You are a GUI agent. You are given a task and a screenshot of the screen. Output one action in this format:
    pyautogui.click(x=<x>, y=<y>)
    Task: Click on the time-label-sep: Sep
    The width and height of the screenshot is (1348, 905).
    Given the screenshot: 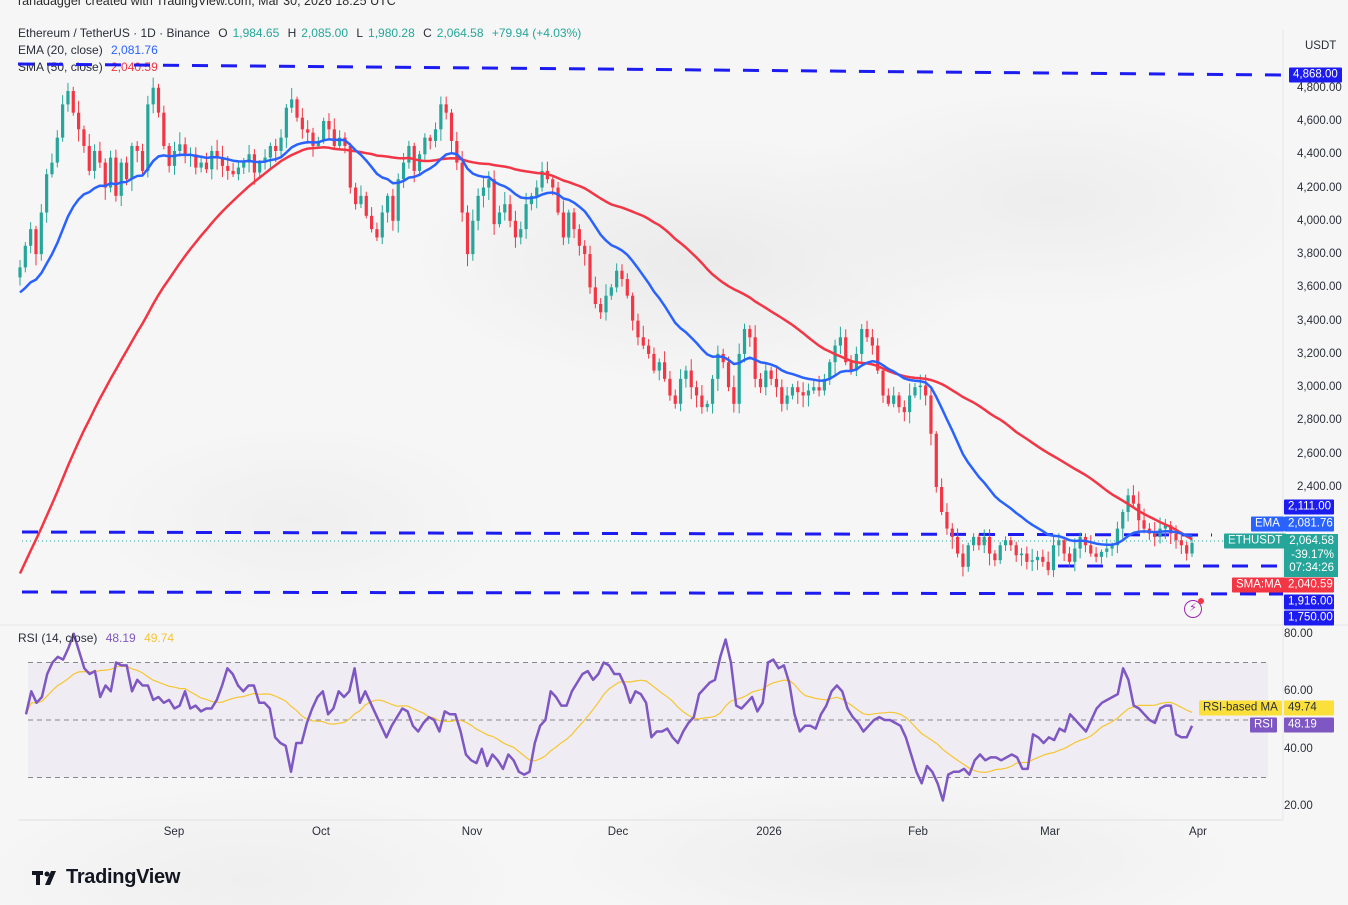 What is the action you would take?
    pyautogui.click(x=174, y=832)
    